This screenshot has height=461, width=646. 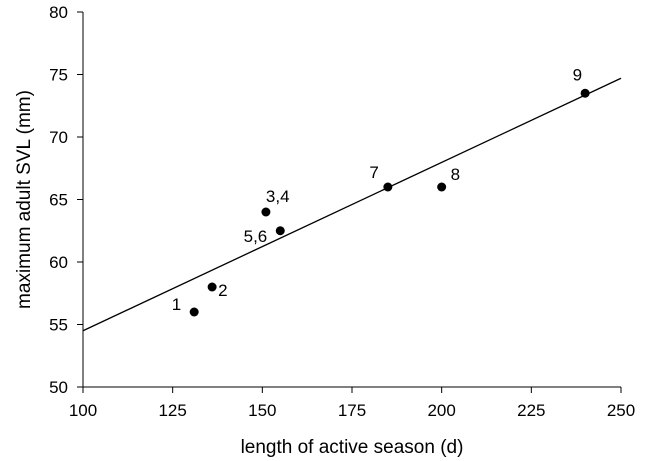 I want to click on x-tick-label: 175, so click(x=352, y=410).